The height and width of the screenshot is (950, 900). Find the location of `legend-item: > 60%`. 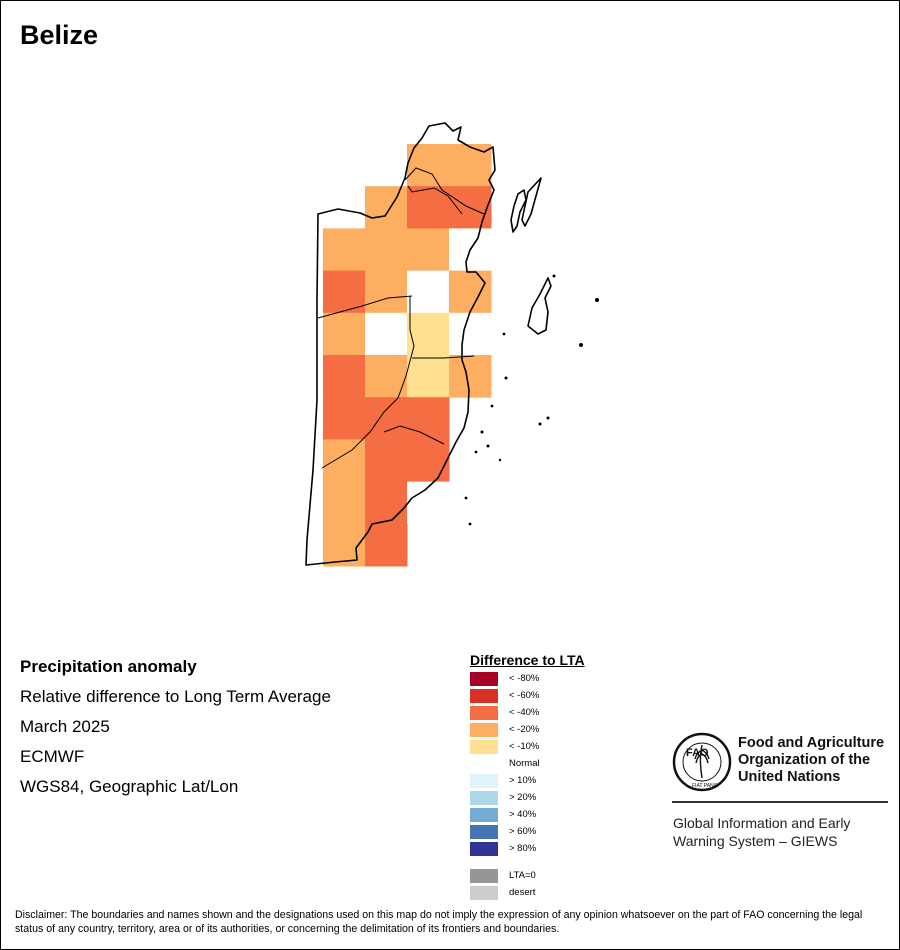

legend-item: > 60% is located at coordinates (503, 831).